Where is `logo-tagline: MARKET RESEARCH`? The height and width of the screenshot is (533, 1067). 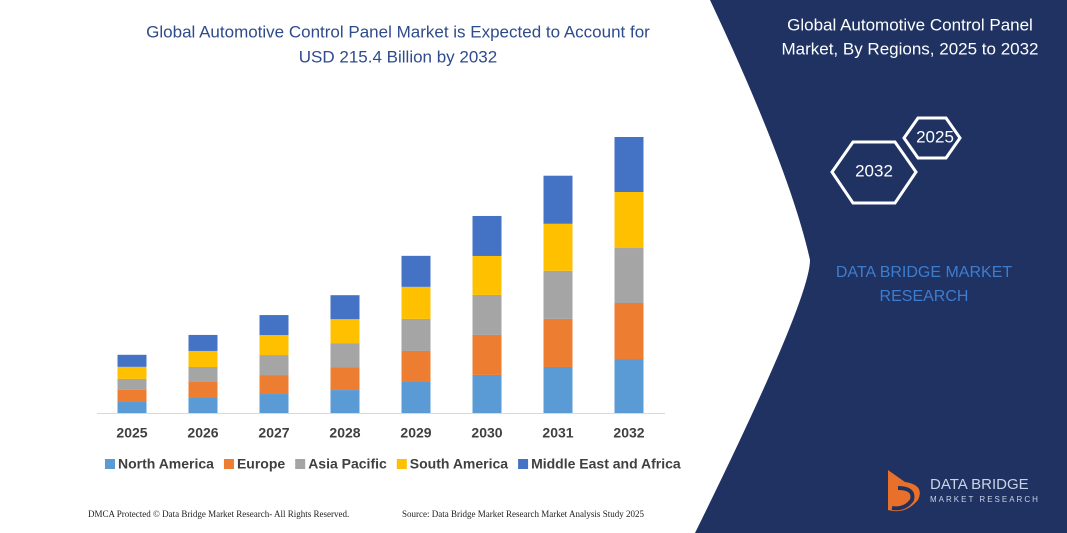
logo-tagline: MARKET RESEARCH is located at coordinates (985, 499).